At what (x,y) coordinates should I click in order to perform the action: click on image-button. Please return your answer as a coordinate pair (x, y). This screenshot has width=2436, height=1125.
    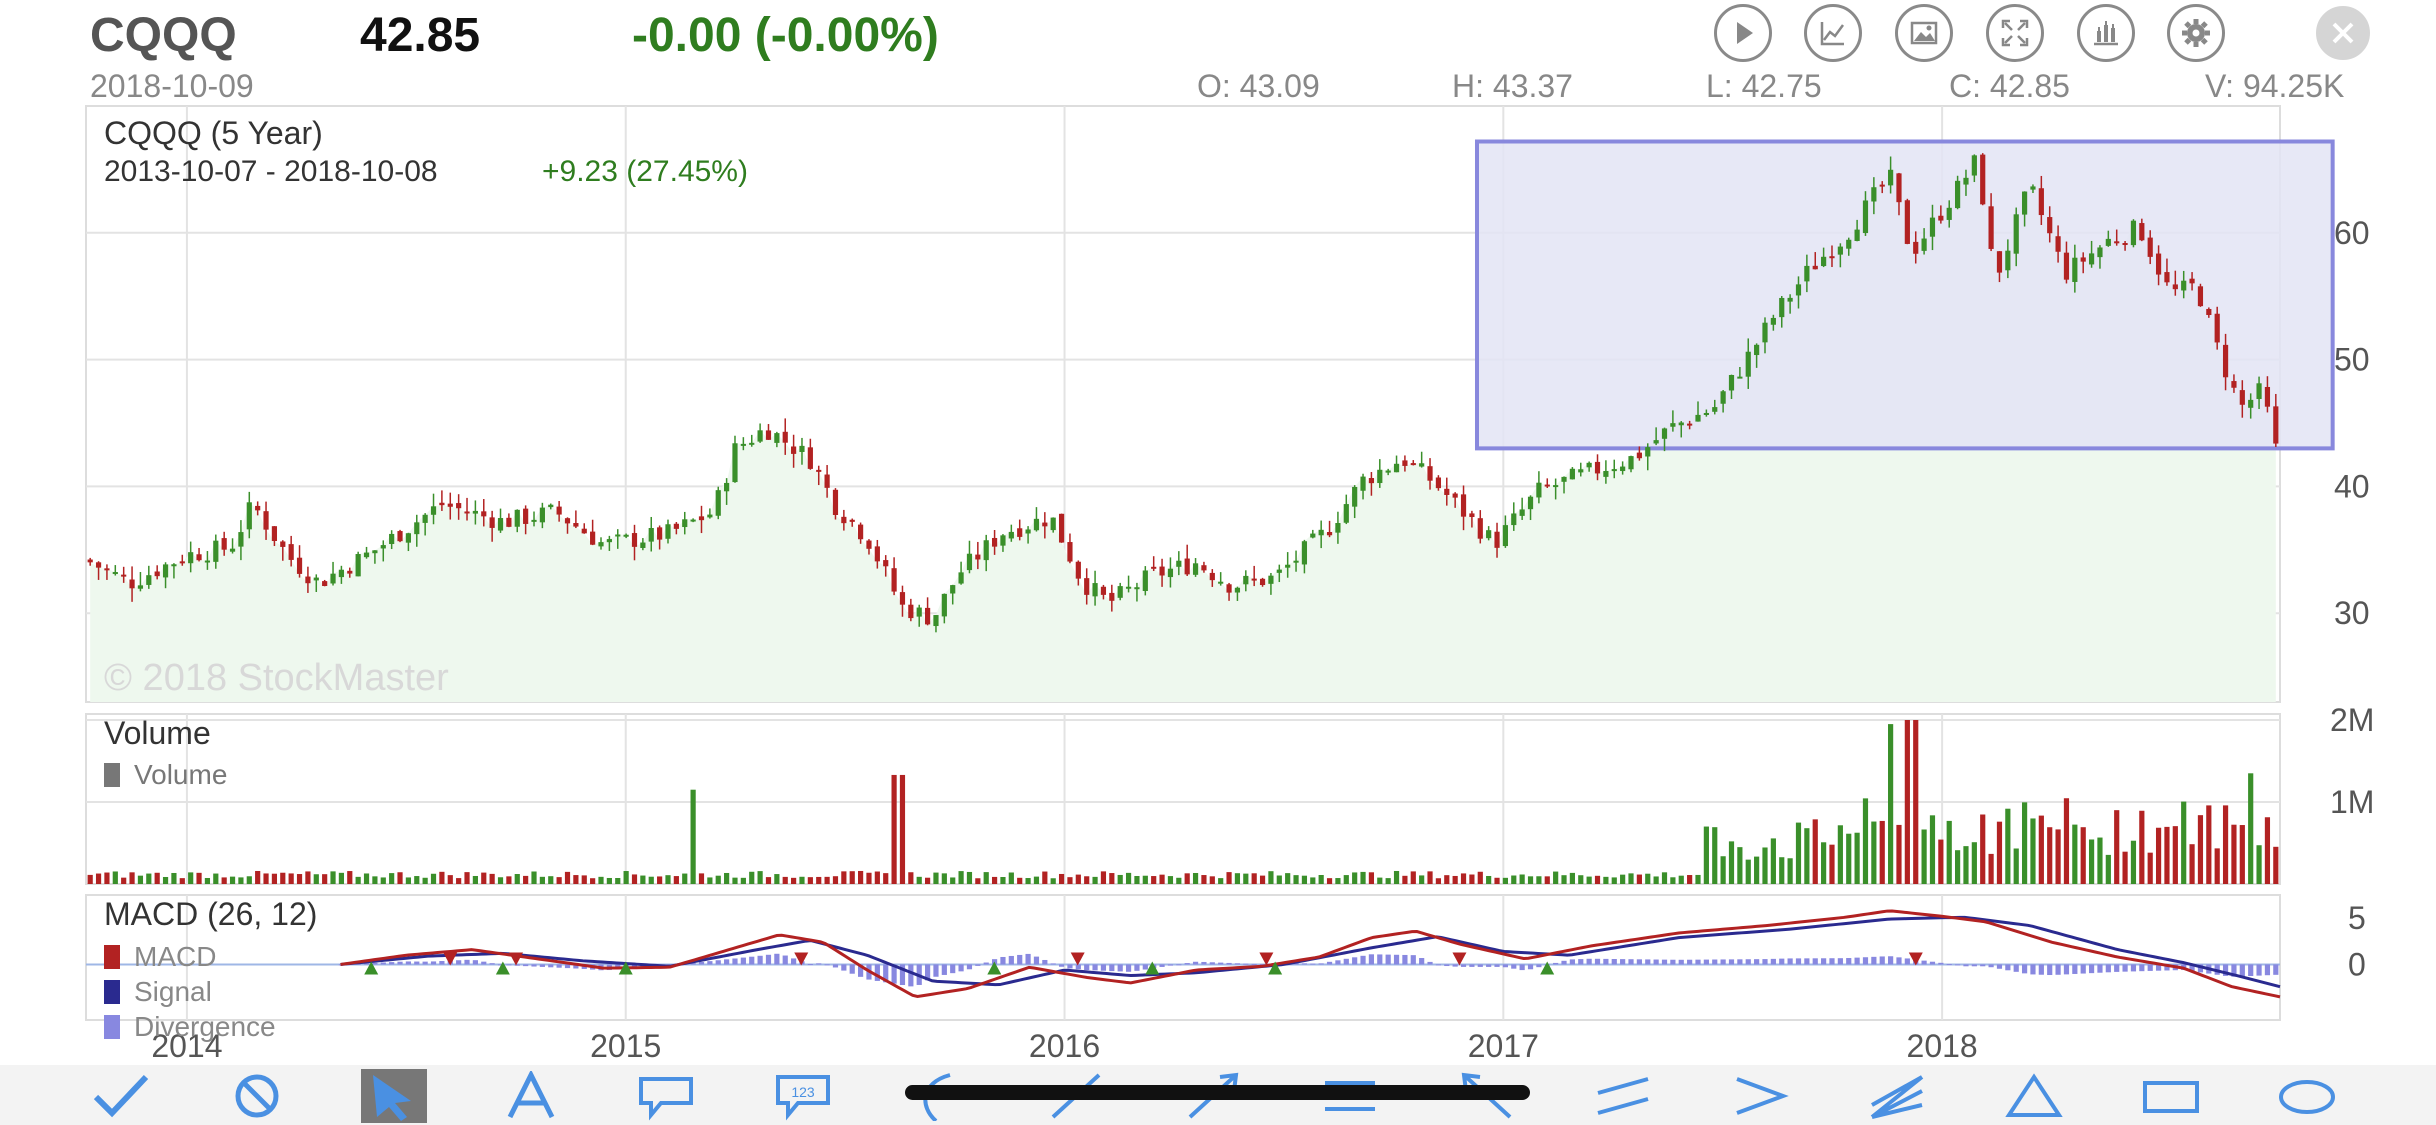
    Looking at the image, I should click on (1924, 33).